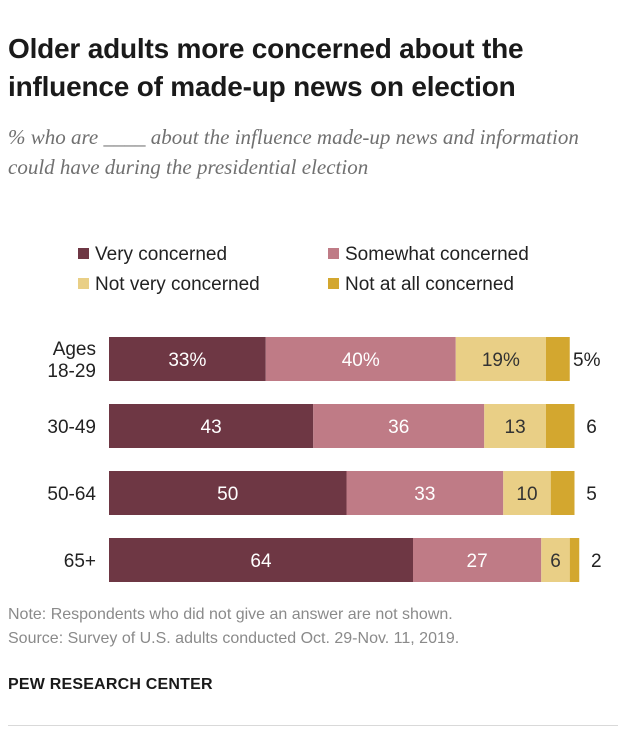 This screenshot has height=736, width=626. I want to click on category-label-ages-18-29: 18-29, so click(71, 371).